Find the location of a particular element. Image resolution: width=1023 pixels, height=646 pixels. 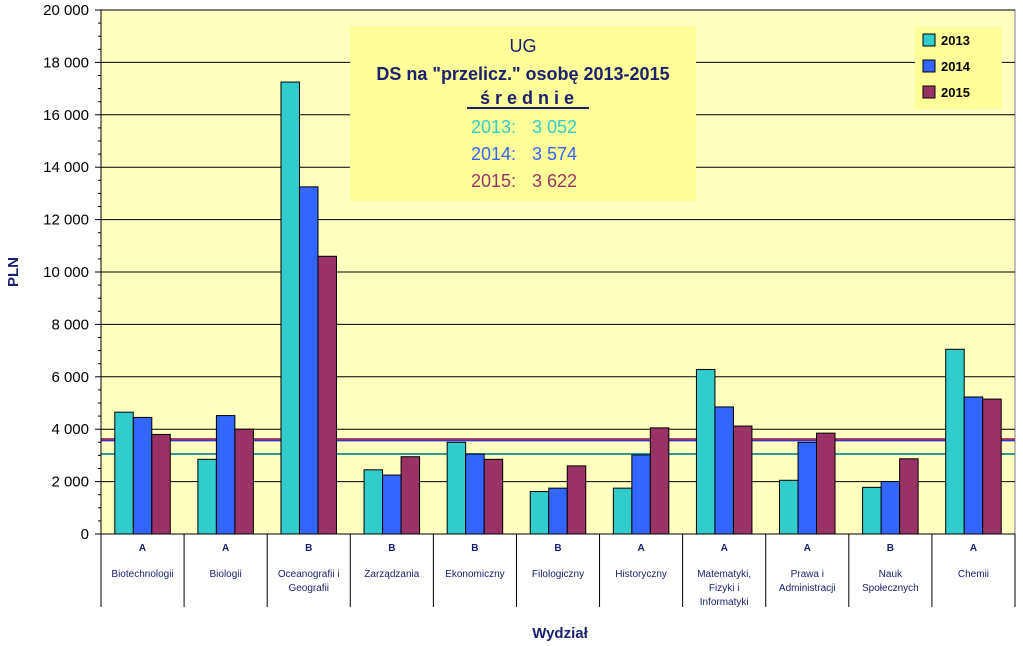

category-label: Informatyki is located at coordinates (724, 602).